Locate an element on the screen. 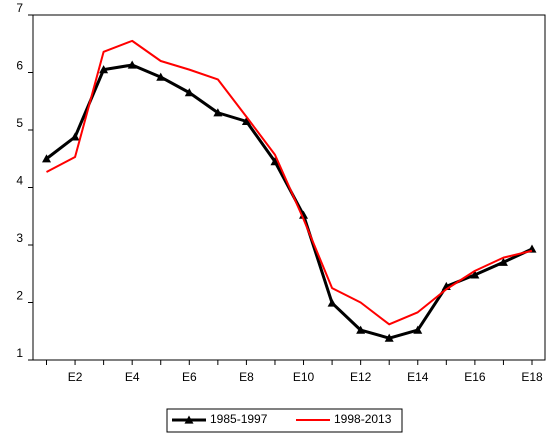 The width and height of the screenshot is (551, 434). y-tick-label: 6 is located at coordinates (19, 66).